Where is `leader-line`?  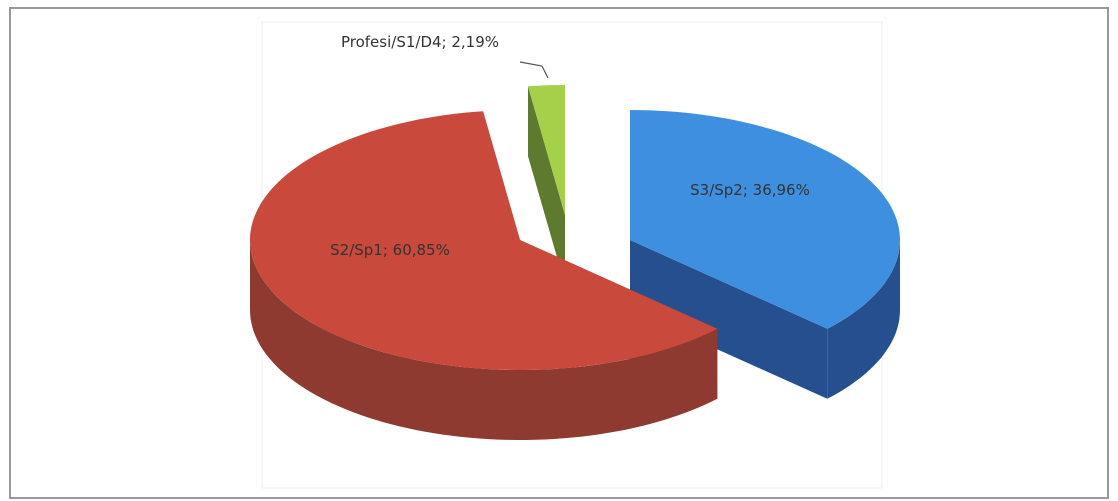 leader-line is located at coordinates (534, 70).